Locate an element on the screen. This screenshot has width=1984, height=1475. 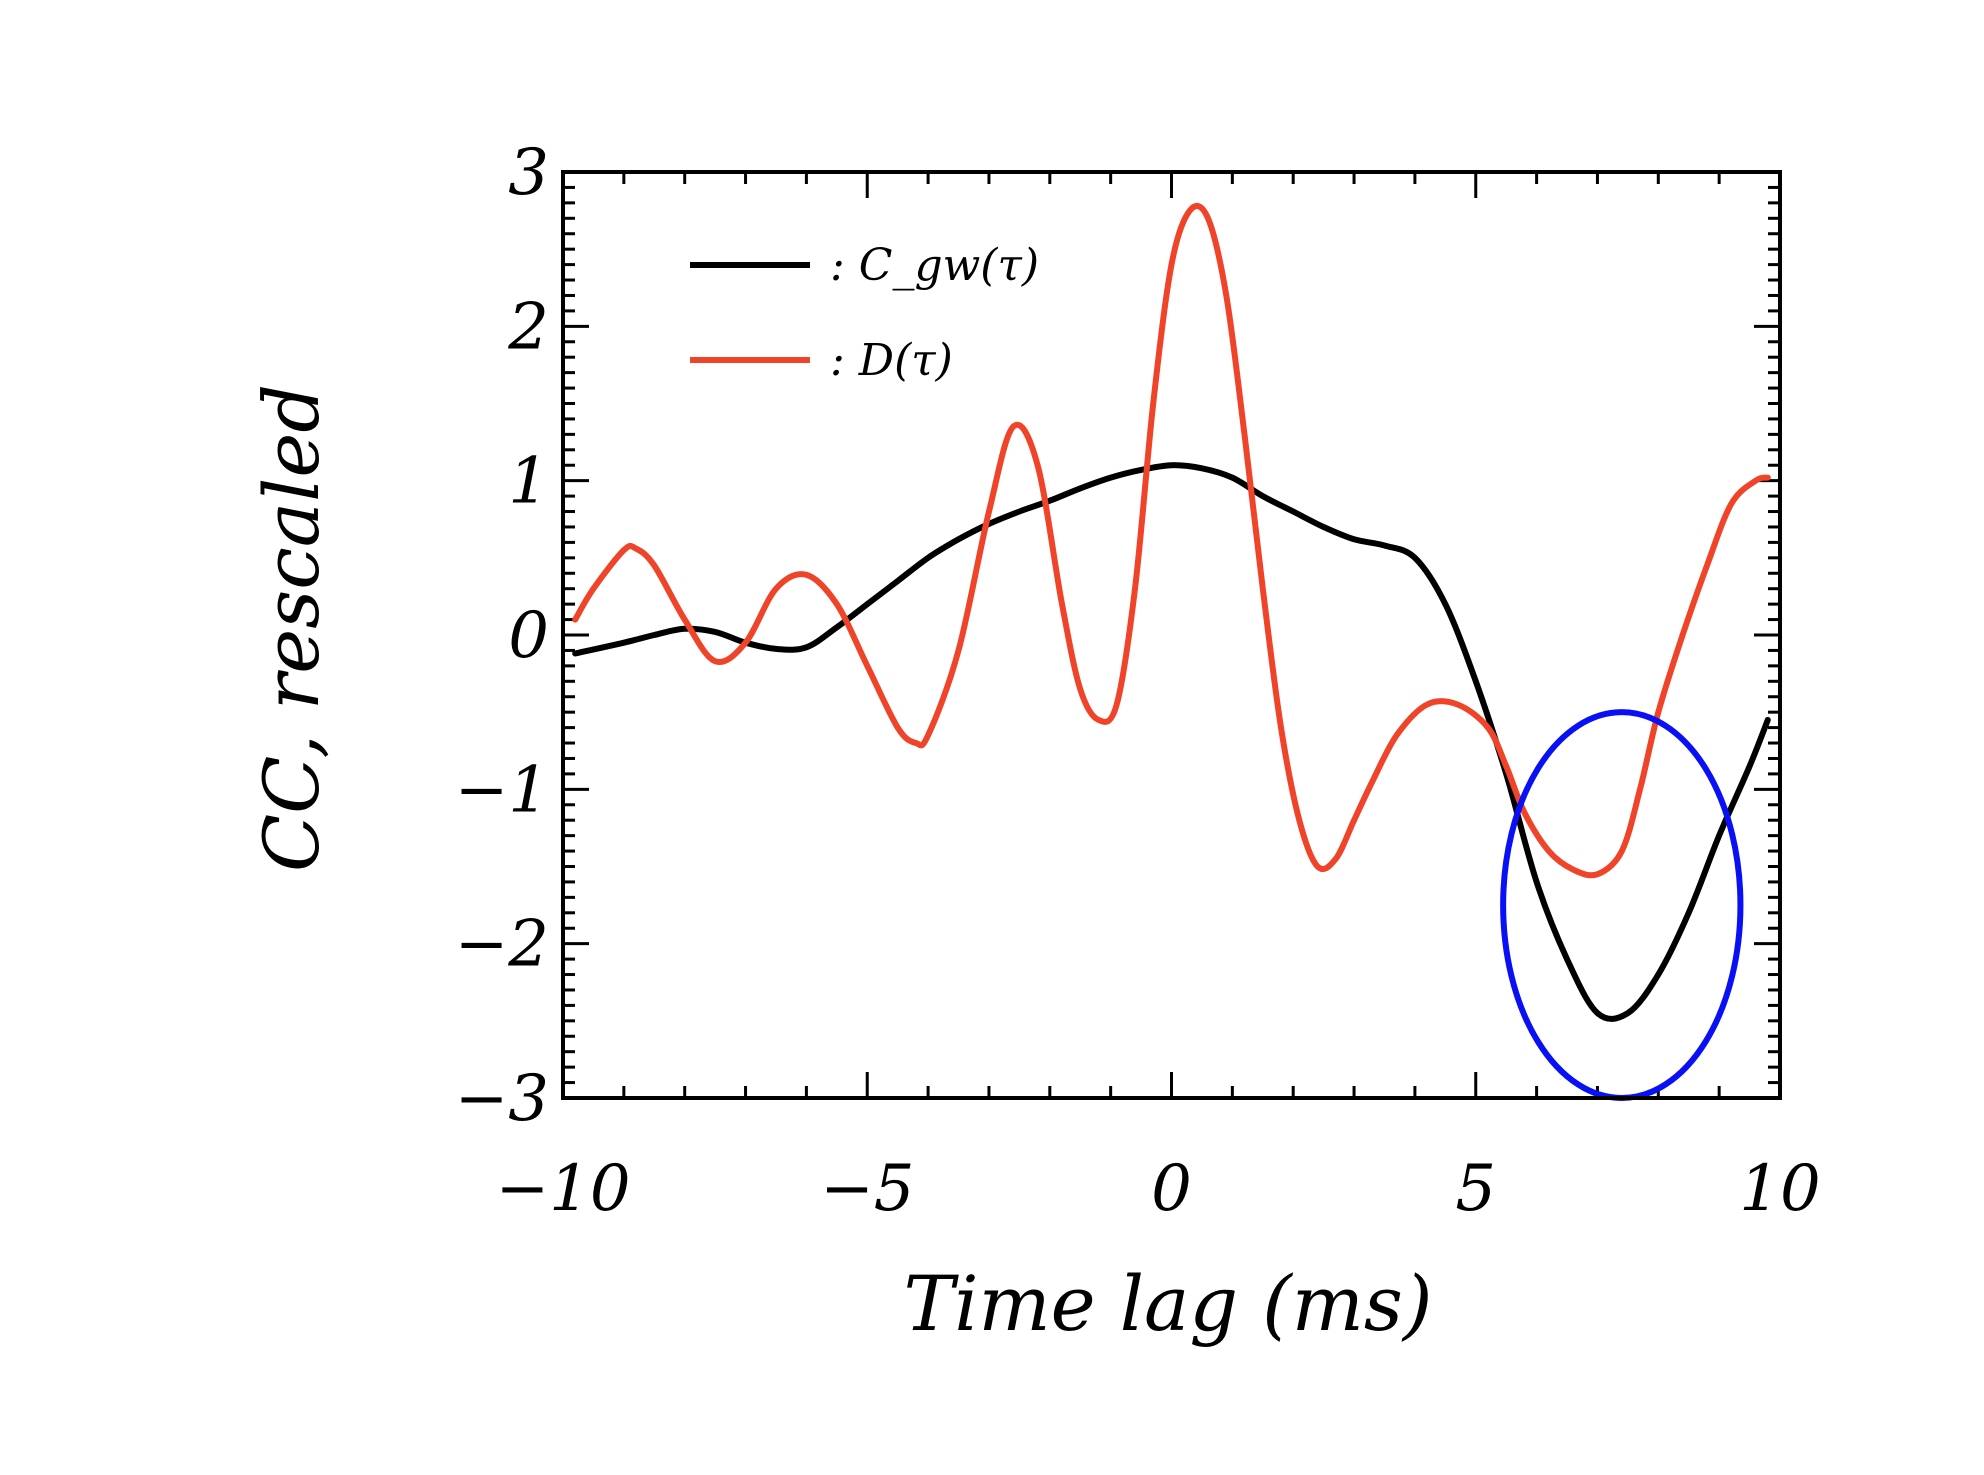
x-tick-labels: −10 −5 0 5 10 is located at coordinates (1157, 1189).